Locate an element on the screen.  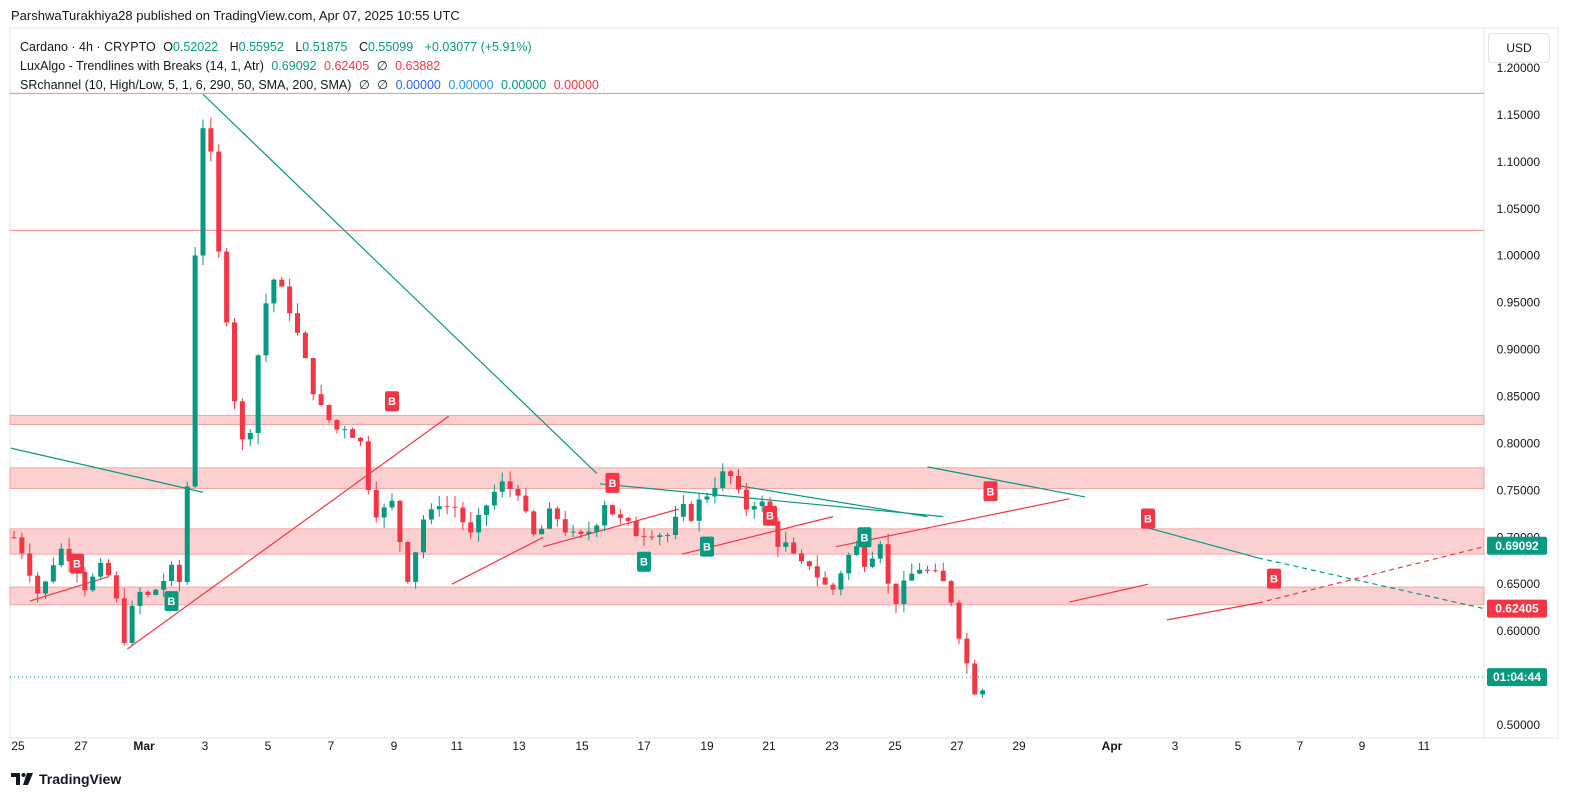
y-tick-label: 1.15000 is located at coordinates (1519, 115).